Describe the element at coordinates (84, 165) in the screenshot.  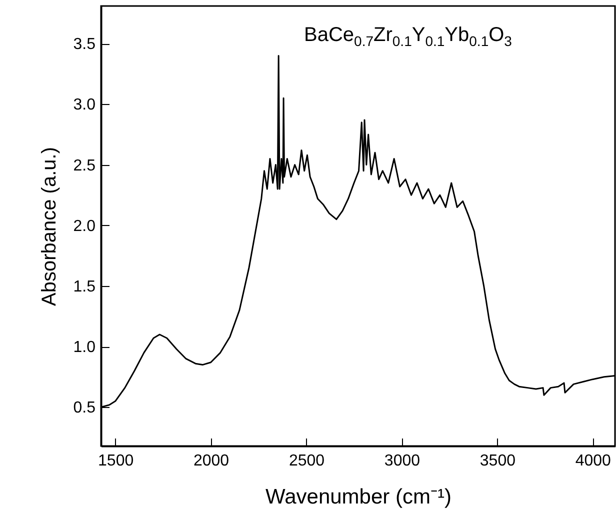
I see `y-tick-label: 2.5` at that location.